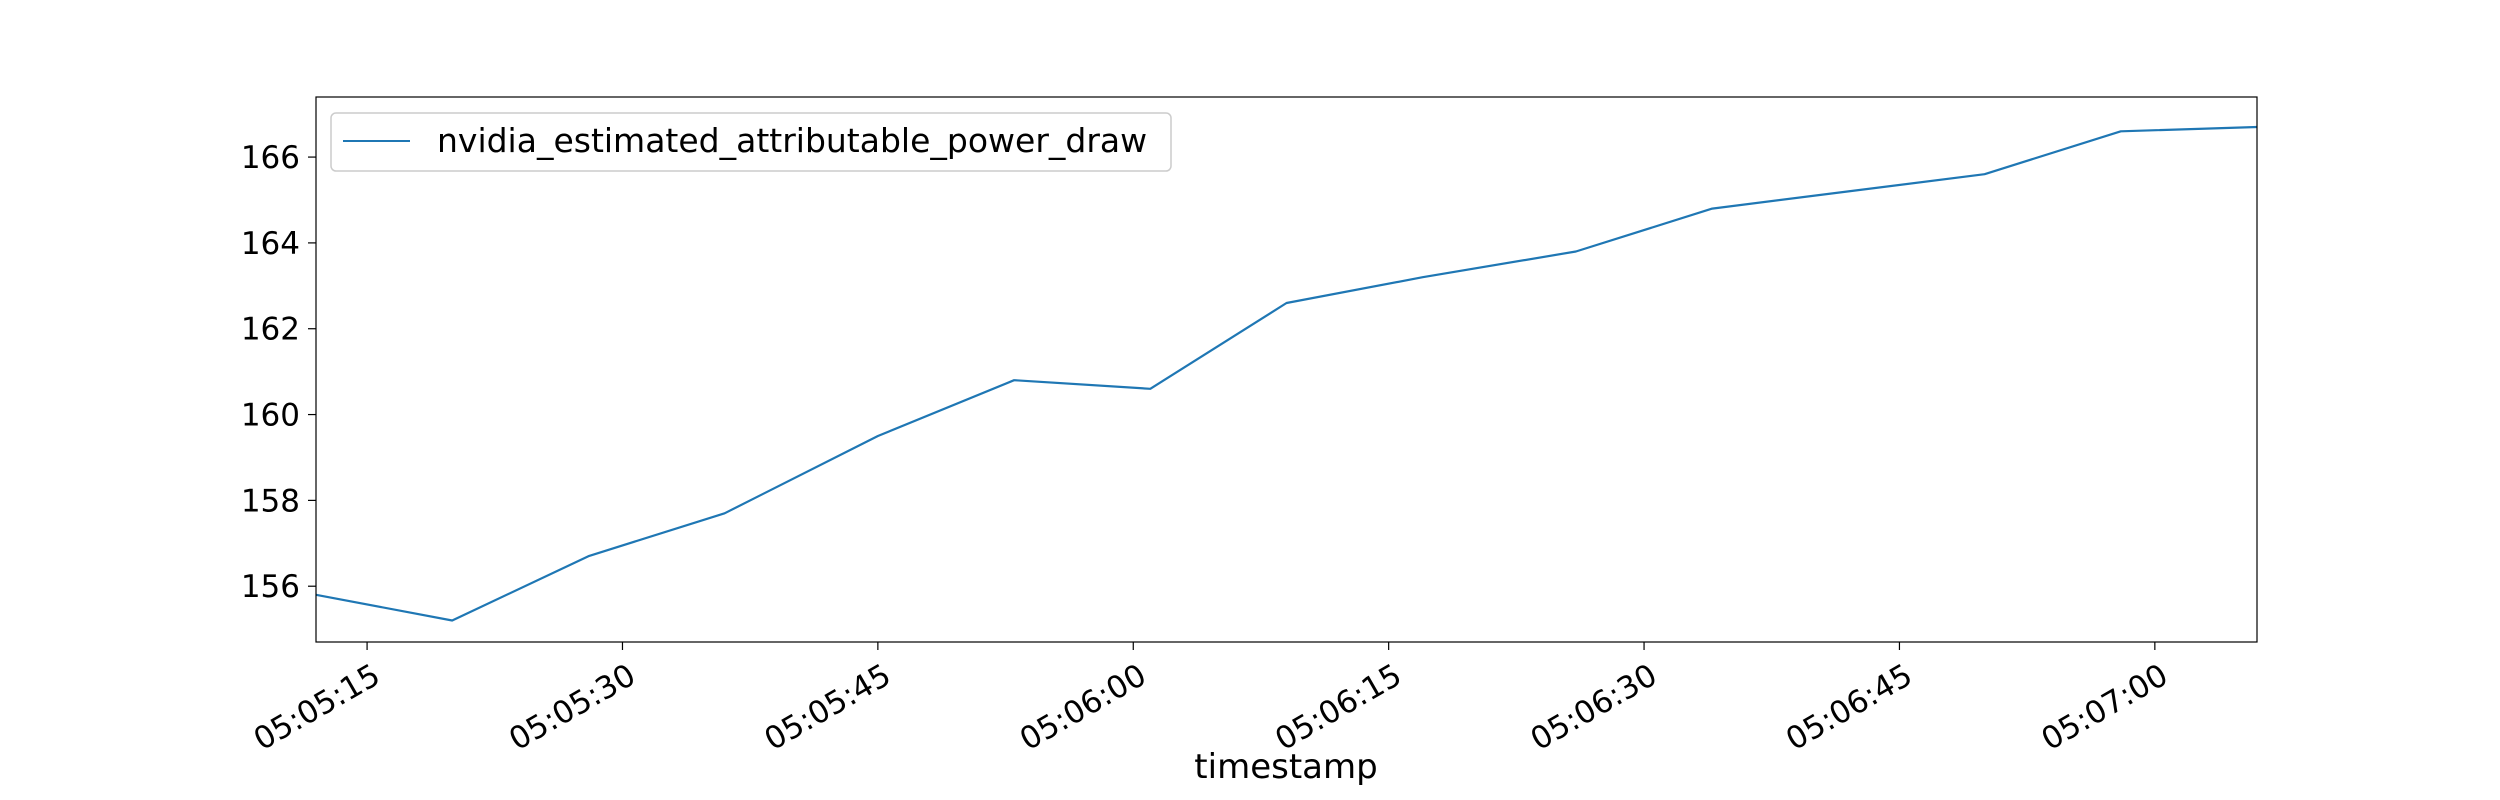  I want to click on x-tick-label: 05:06:45, so click(1849, 707).